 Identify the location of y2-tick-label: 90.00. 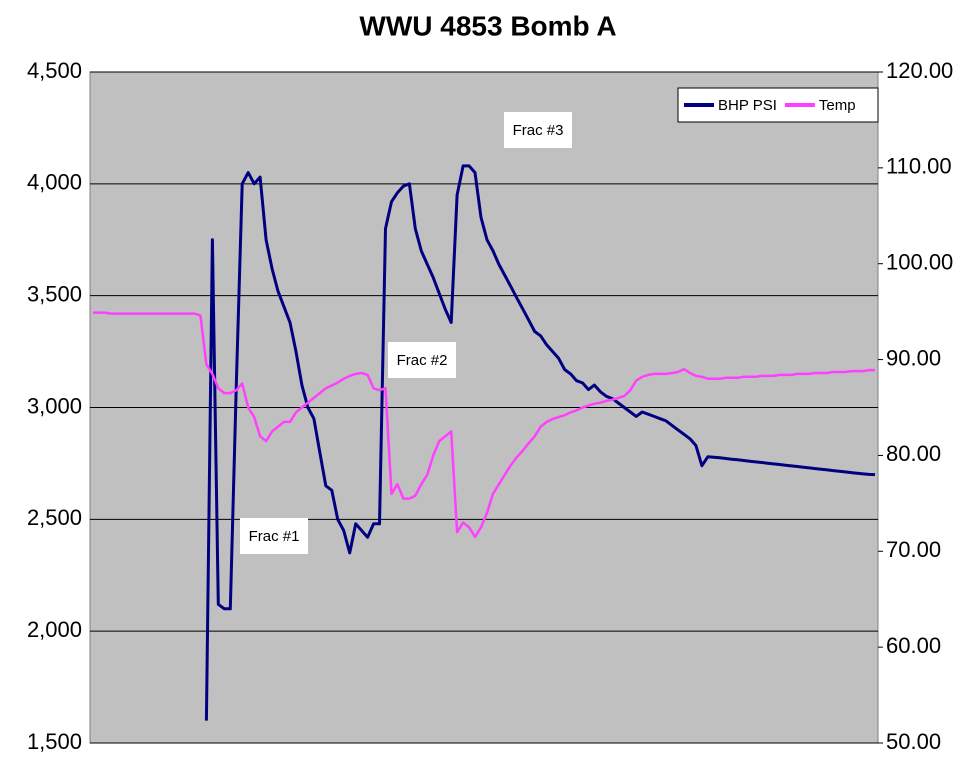
(913, 357).